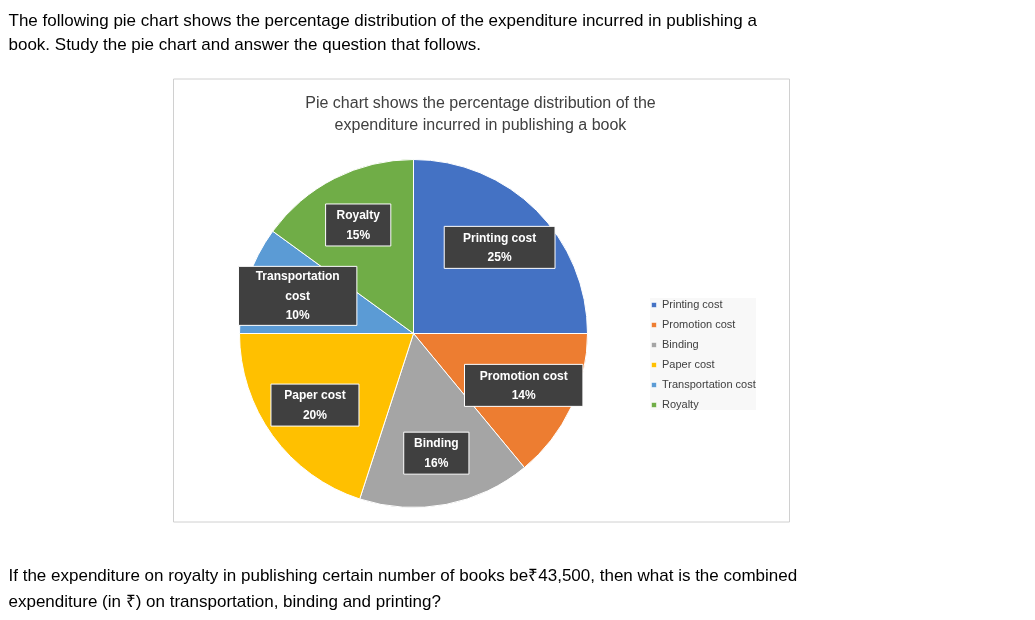  Describe the element at coordinates (315, 414) in the screenshot. I see `data-label: 20%` at that location.